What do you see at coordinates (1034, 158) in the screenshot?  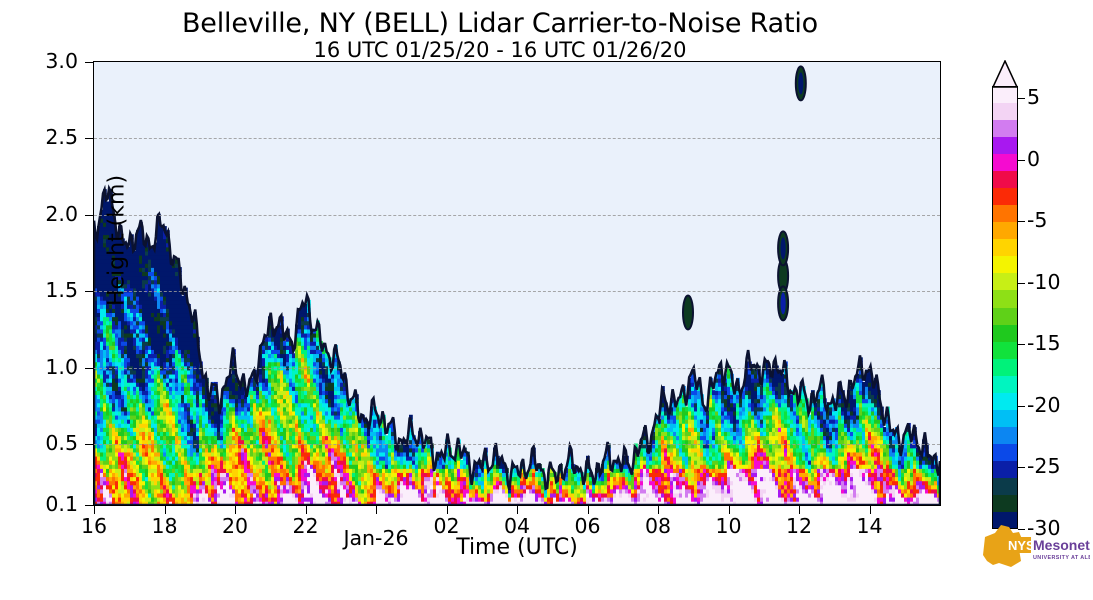 I see `colorbar-tick-label: 0` at bounding box center [1034, 158].